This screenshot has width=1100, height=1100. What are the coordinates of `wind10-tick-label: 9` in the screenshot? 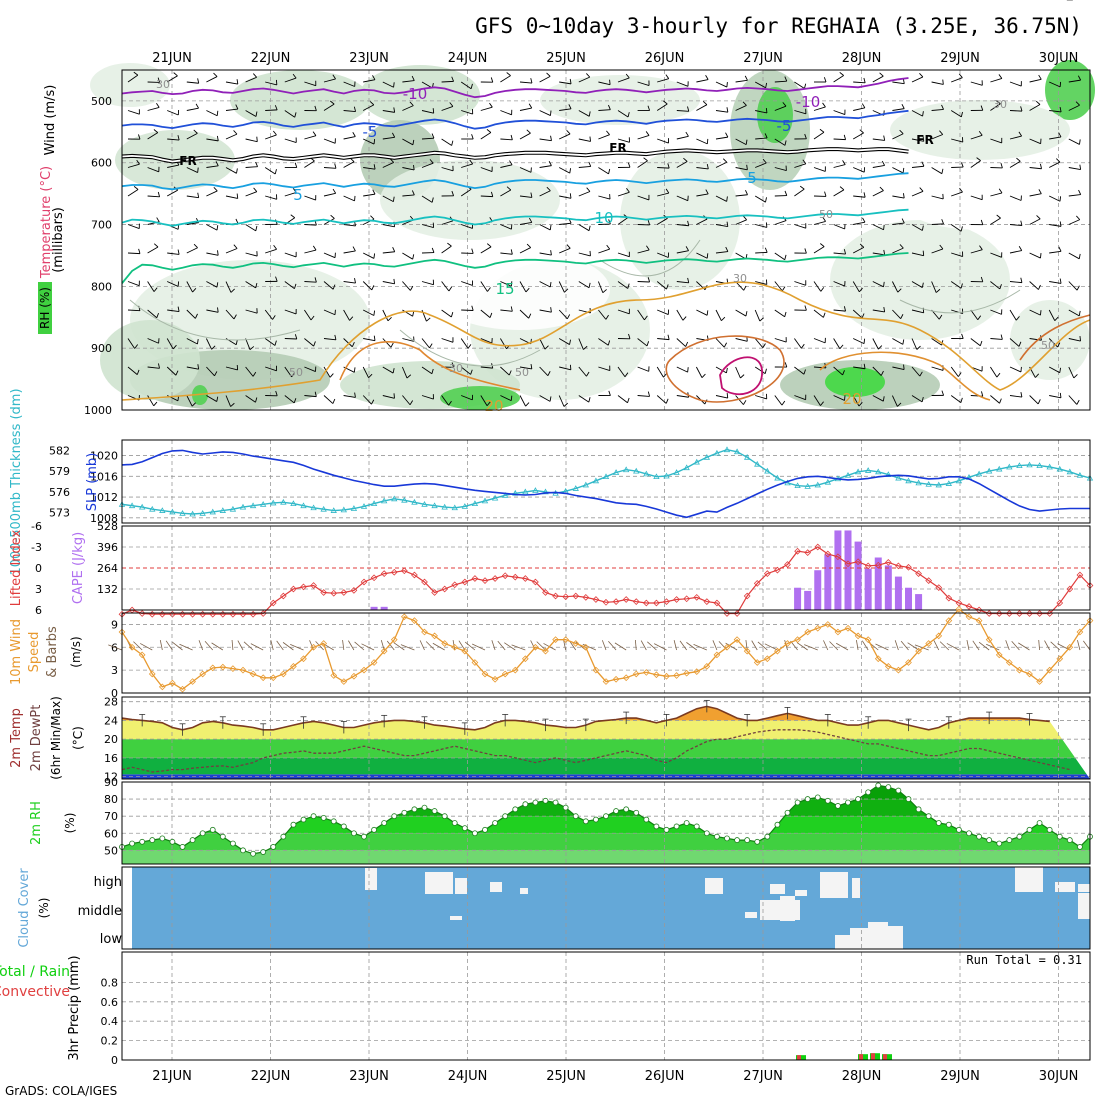 It's located at (114, 624).